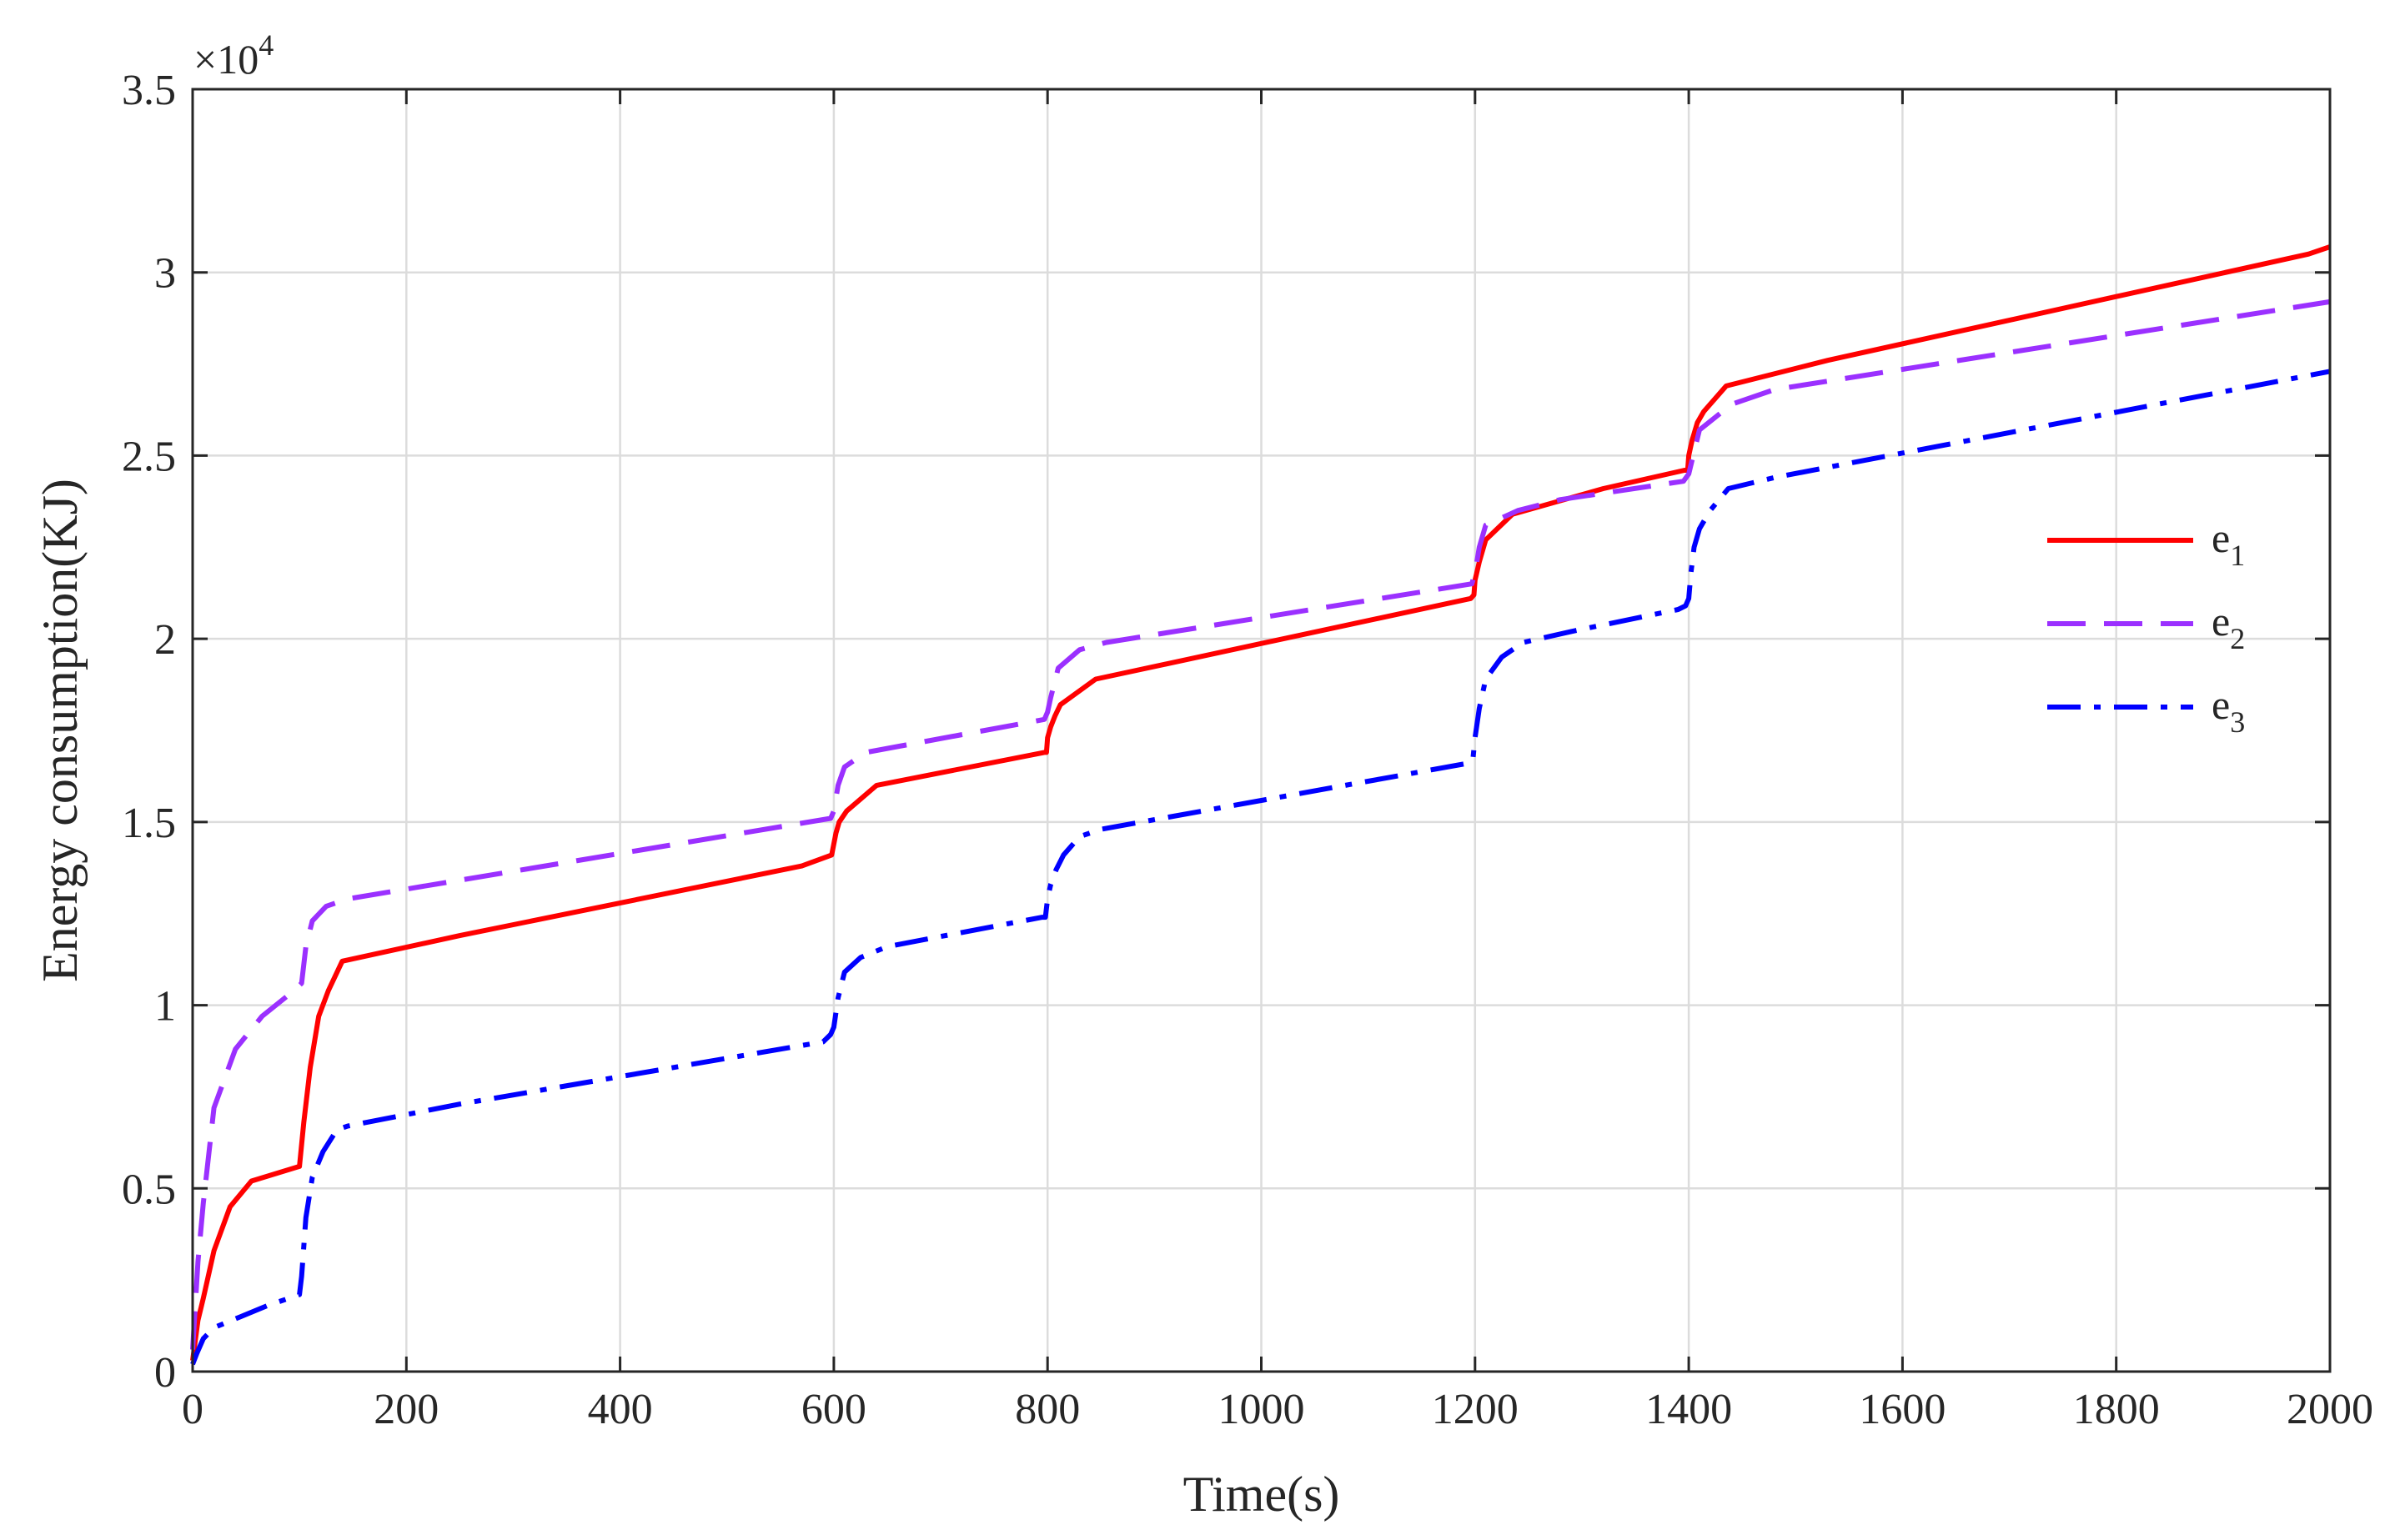  I want to click on x-tick-label: 1600, so click(1902, 1410).